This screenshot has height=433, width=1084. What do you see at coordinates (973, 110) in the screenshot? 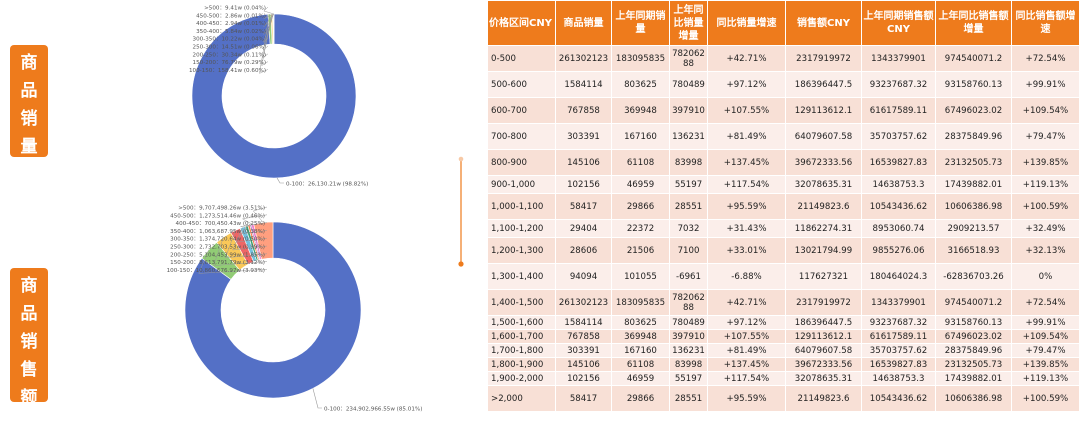
I see `table-cell: 67496023.02` at bounding box center [973, 110].